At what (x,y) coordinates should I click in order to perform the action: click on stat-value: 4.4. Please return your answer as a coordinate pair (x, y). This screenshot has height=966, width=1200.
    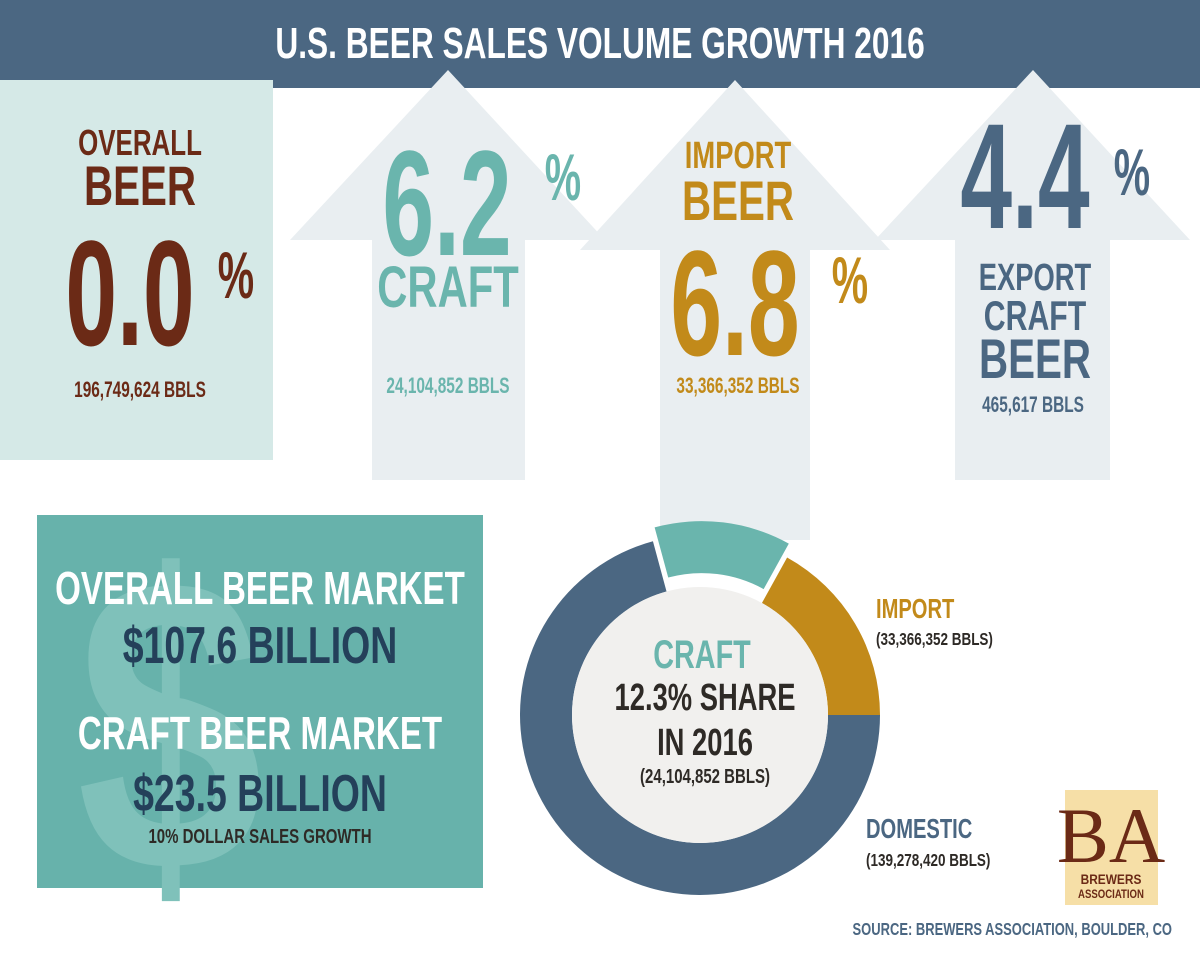
    Looking at the image, I should click on (1024, 176).